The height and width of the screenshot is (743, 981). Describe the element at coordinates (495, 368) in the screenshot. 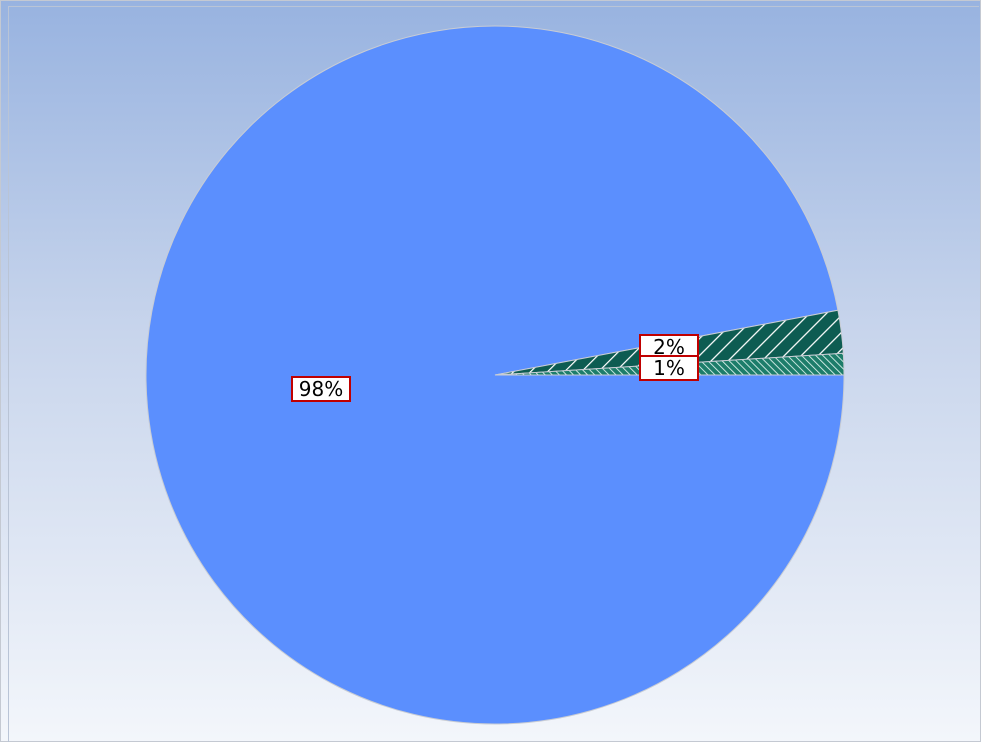

I see `data-labels: 98%2%1%` at that location.